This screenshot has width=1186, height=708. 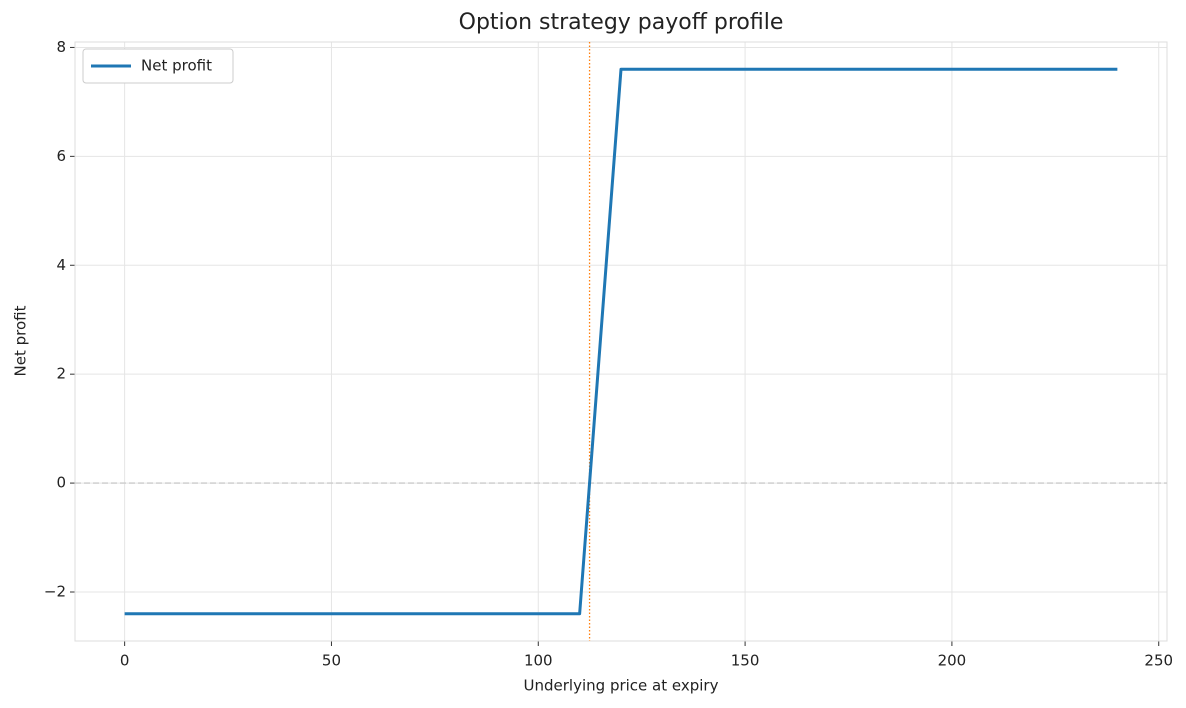 What do you see at coordinates (621, 686) in the screenshot?
I see `x-axis-label: Underlying price at expiry` at bounding box center [621, 686].